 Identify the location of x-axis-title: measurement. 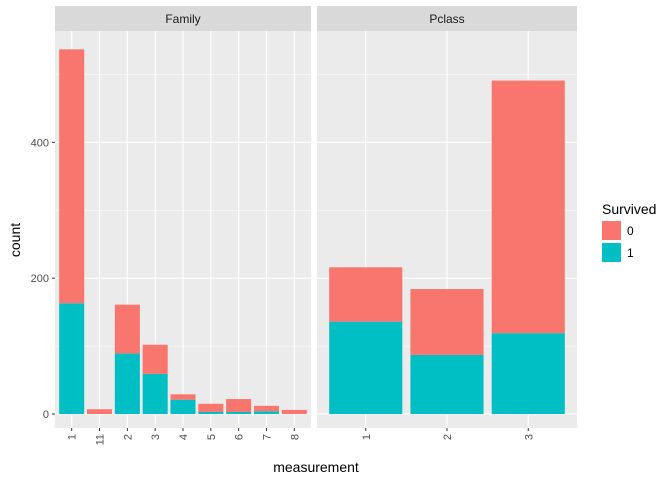
(316, 467).